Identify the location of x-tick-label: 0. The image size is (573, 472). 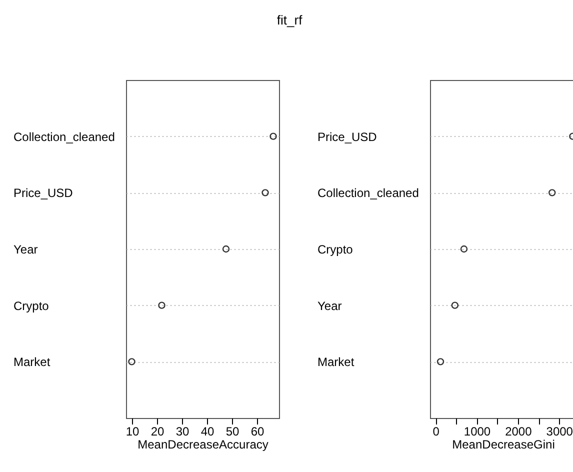
(436, 431).